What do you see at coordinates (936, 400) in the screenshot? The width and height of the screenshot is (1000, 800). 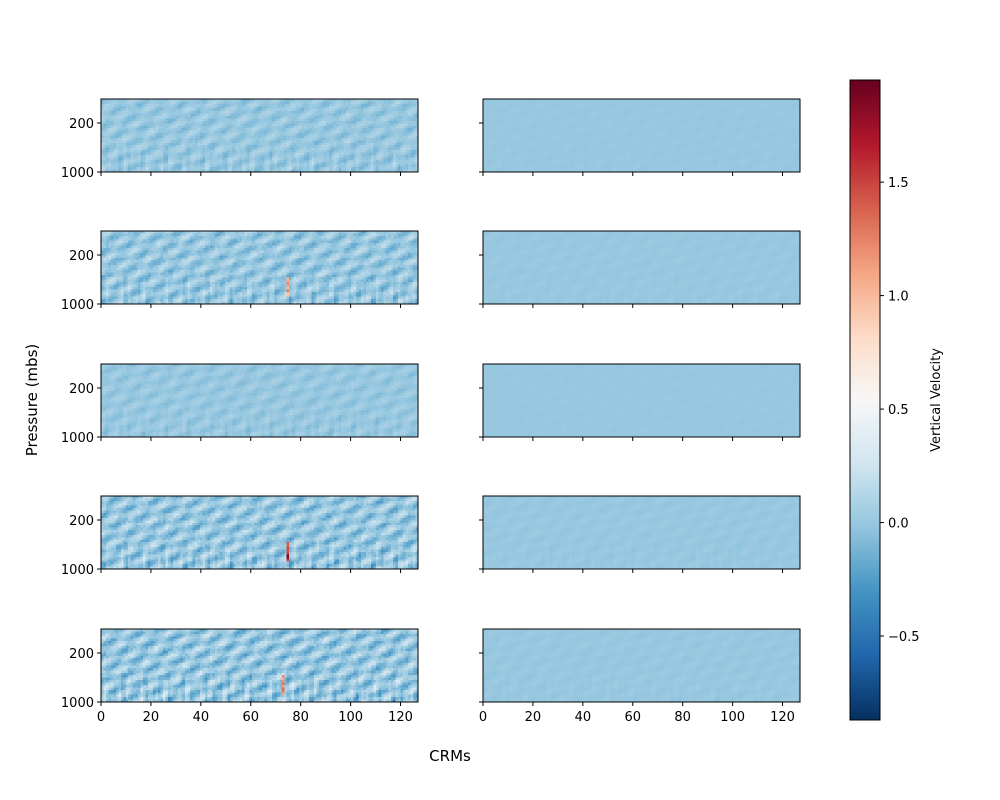 I see `colorbar-label: Vertical Velocity` at bounding box center [936, 400].